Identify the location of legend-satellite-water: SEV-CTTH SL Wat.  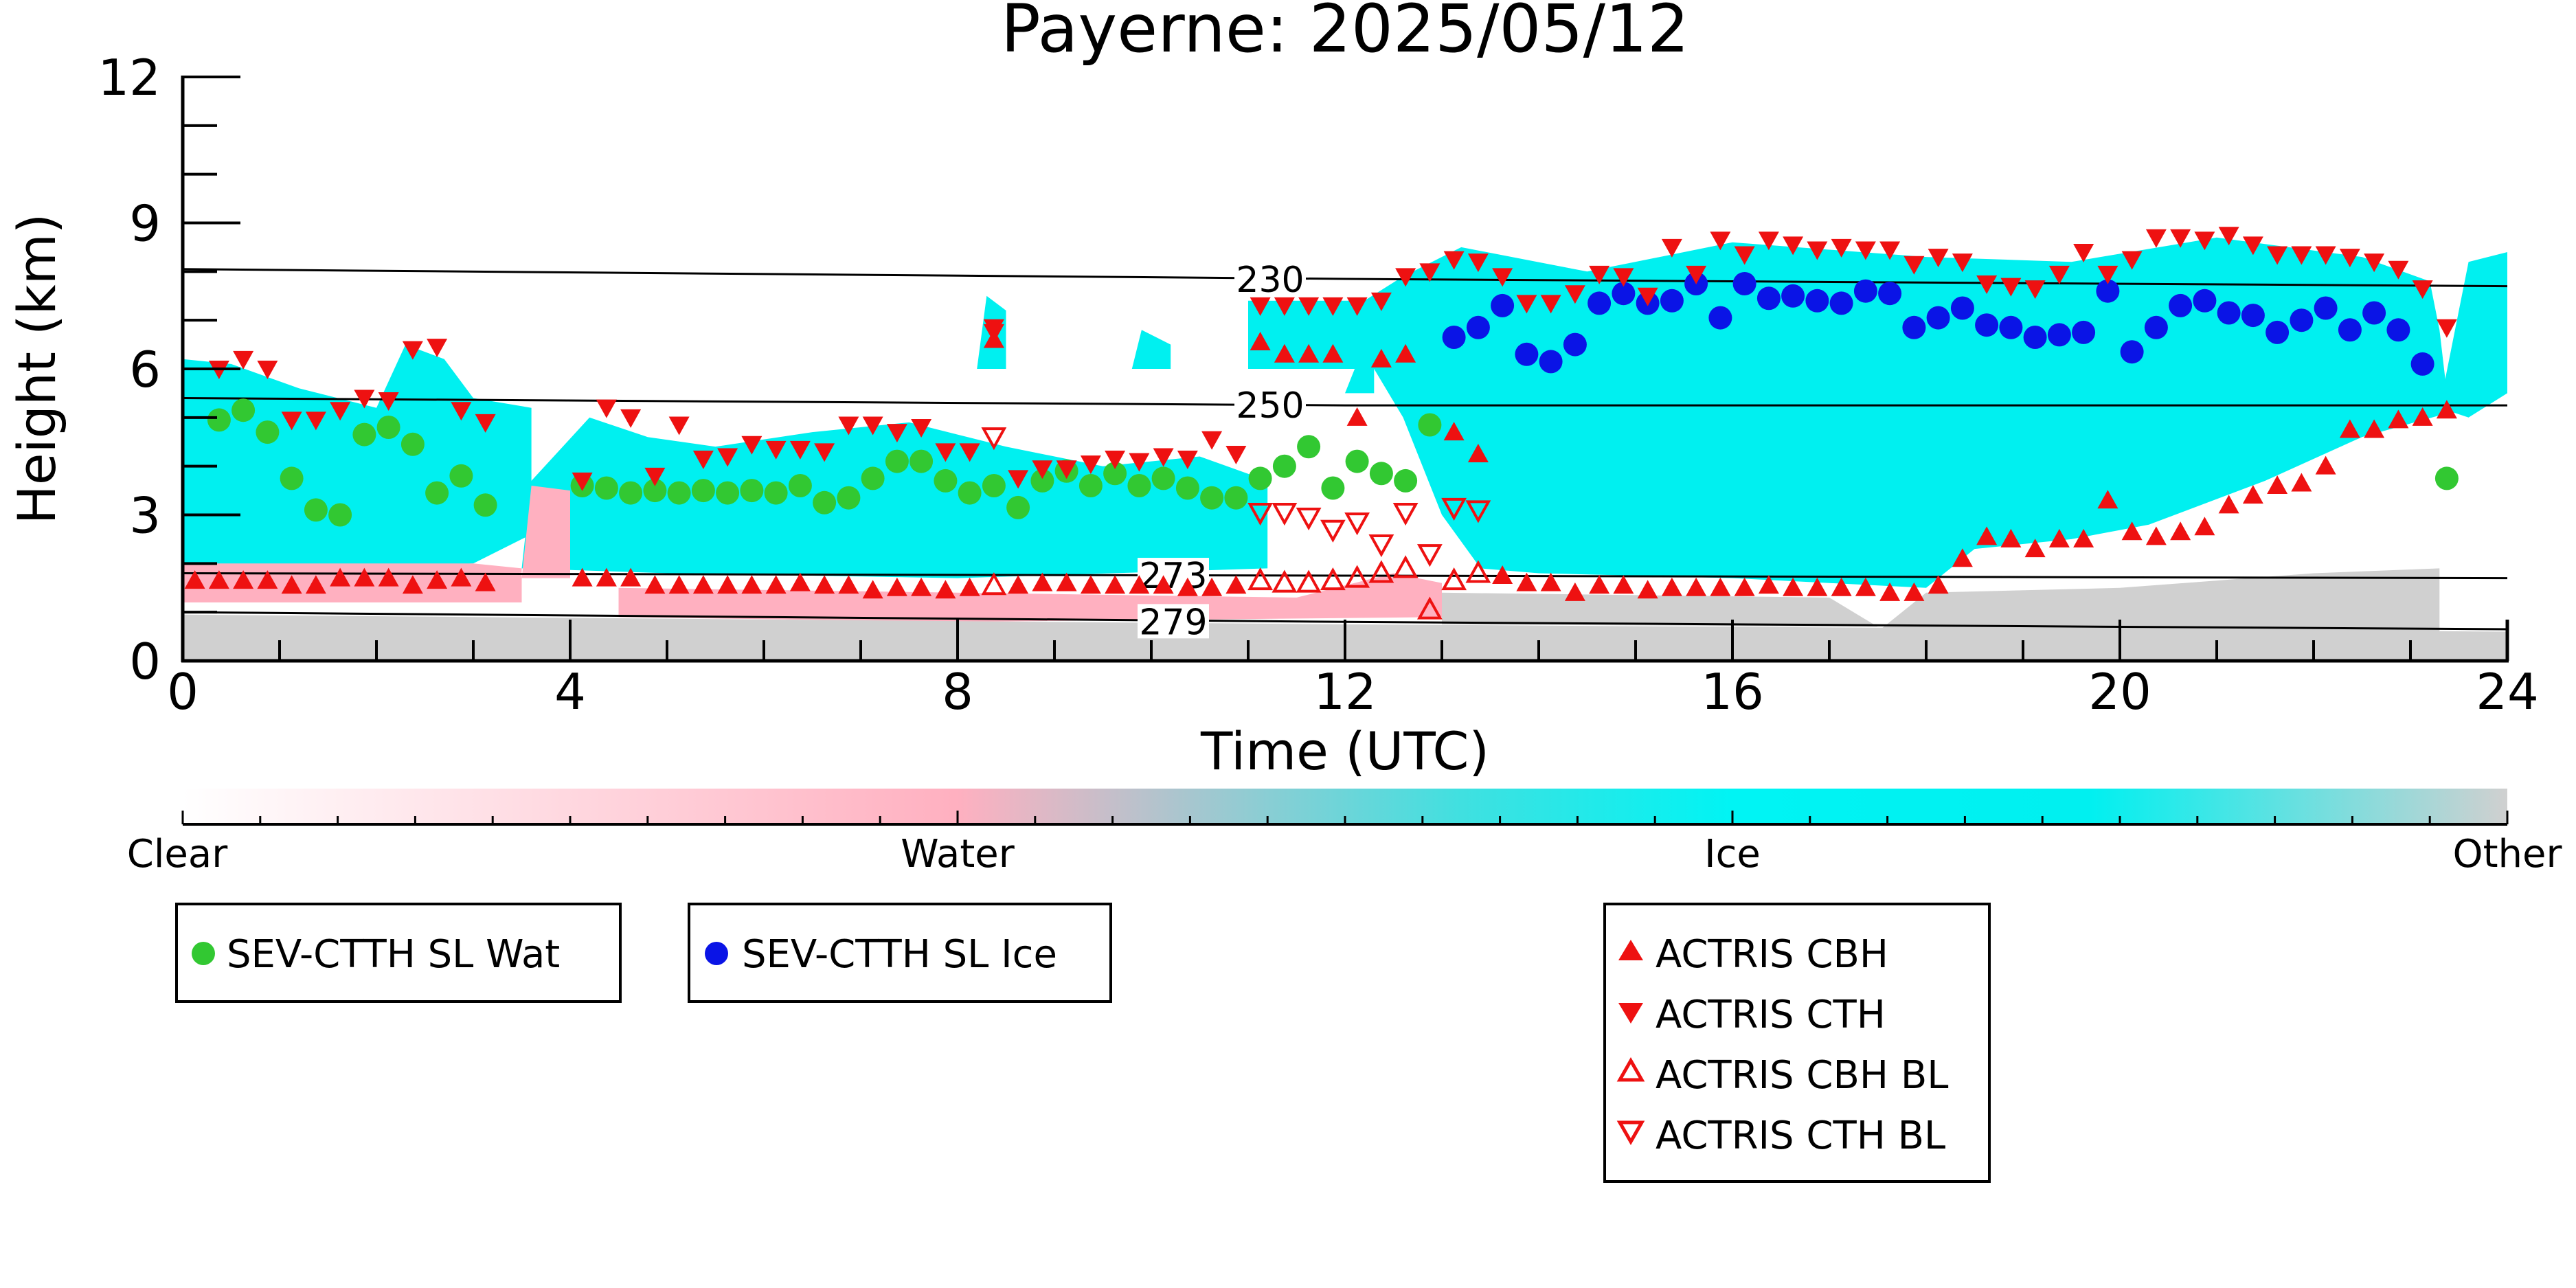
(398, 953).